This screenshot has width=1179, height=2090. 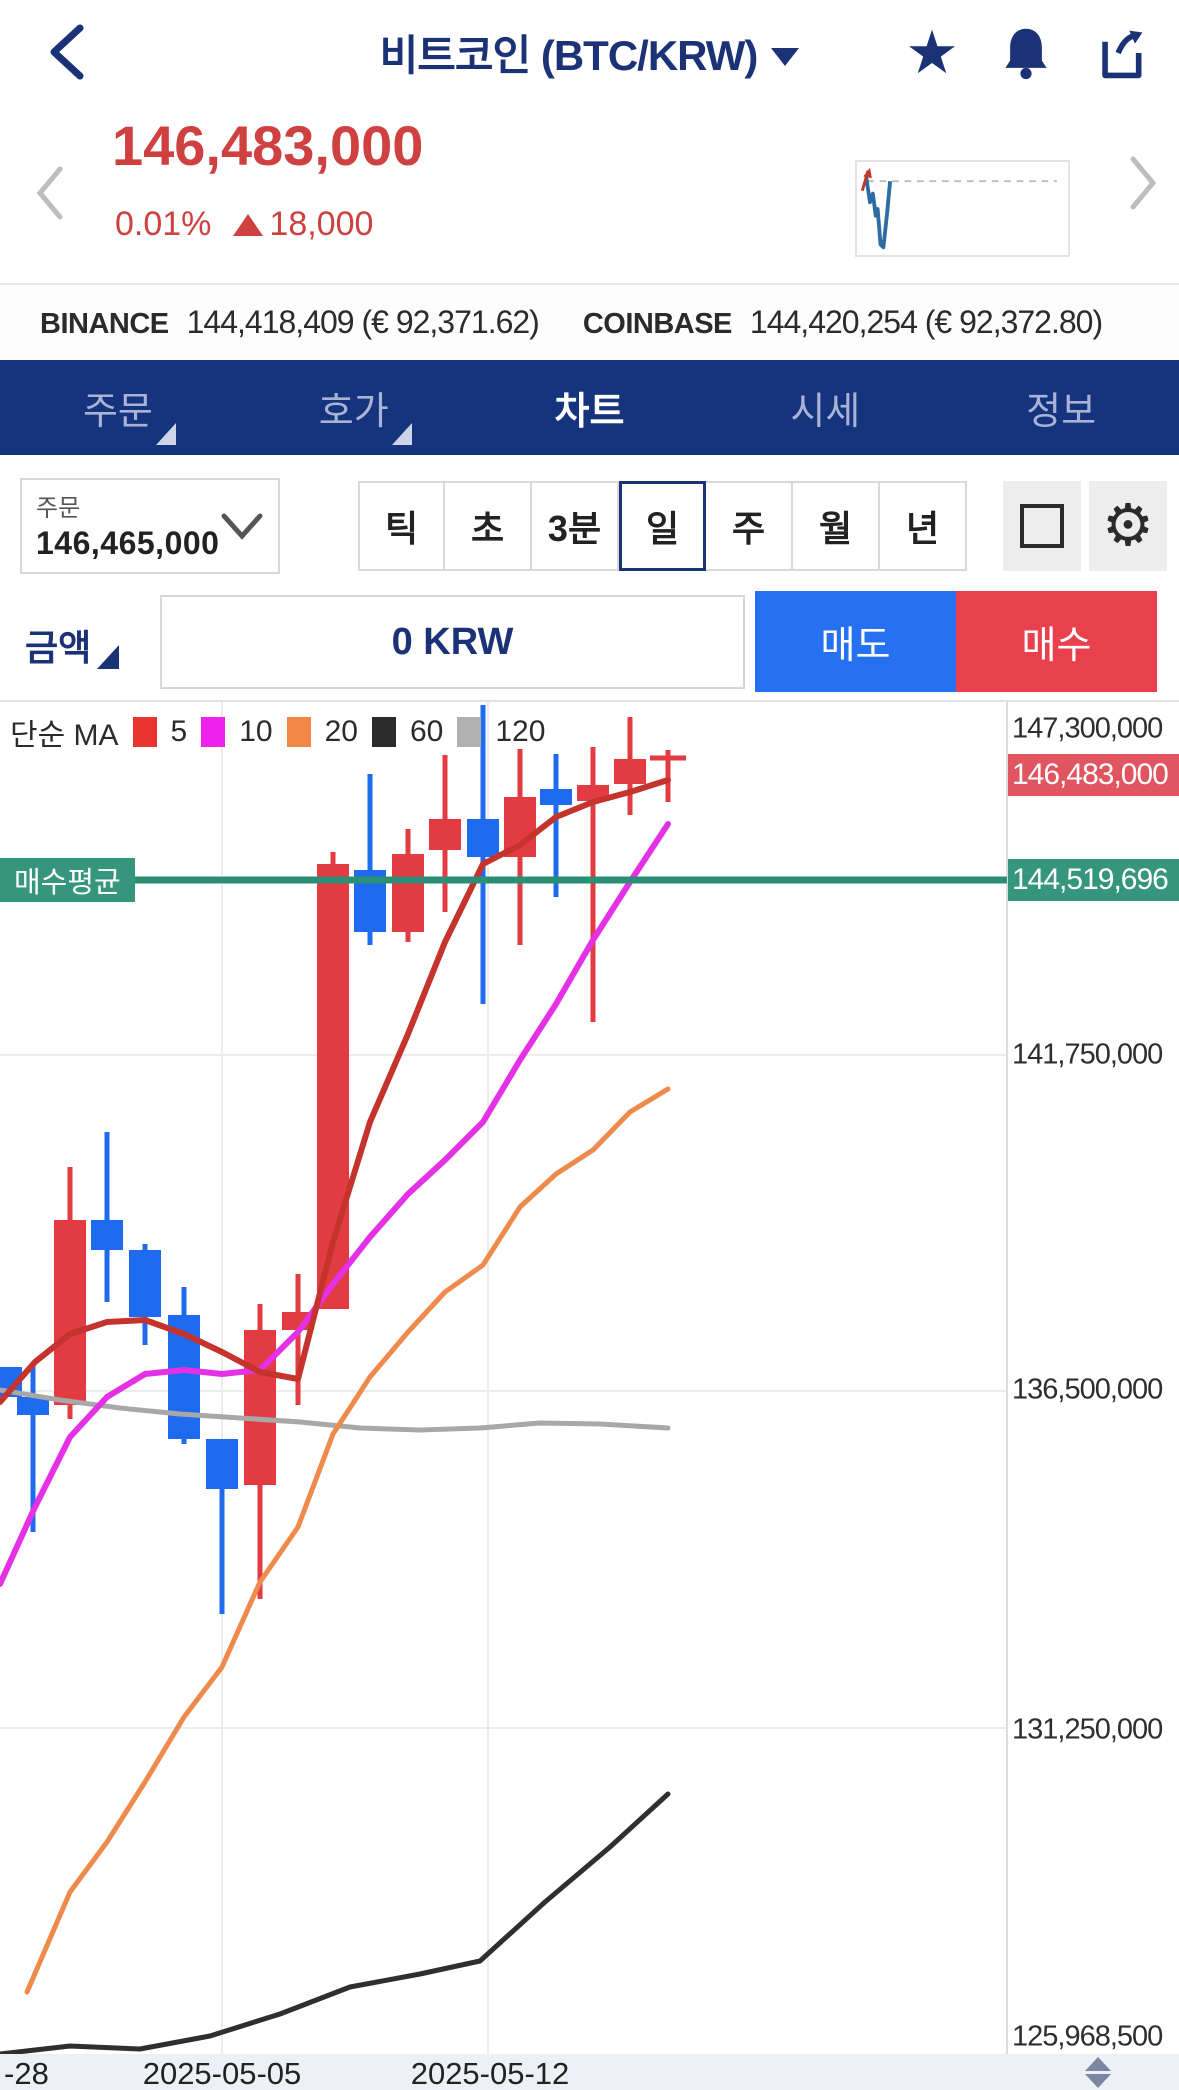 I want to click on interval-button-월: 월, so click(x=836, y=526).